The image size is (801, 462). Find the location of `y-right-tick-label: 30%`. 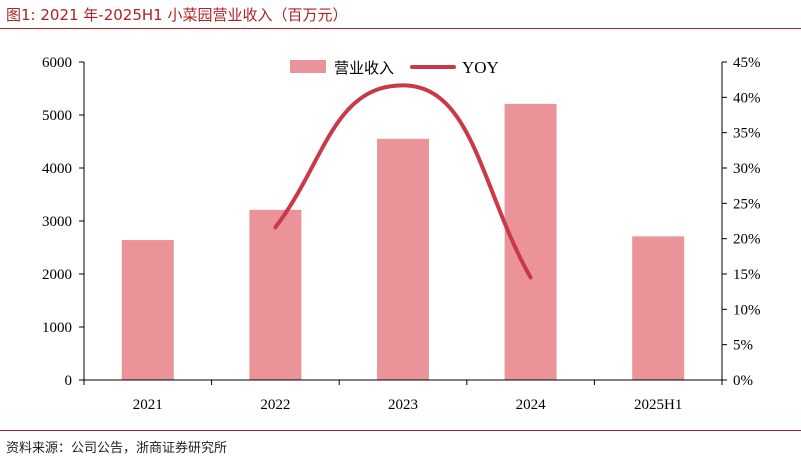

y-right-tick-label: 30% is located at coordinates (747, 169).